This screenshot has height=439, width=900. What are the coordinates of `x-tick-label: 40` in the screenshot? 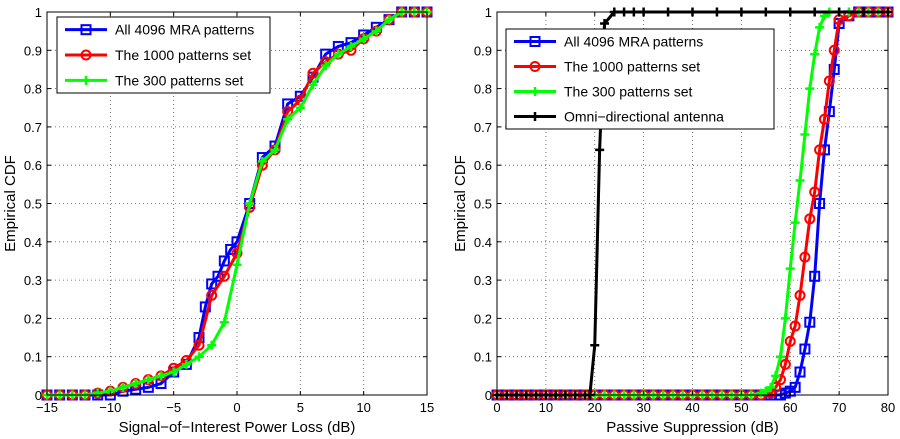 It's located at (692, 407).